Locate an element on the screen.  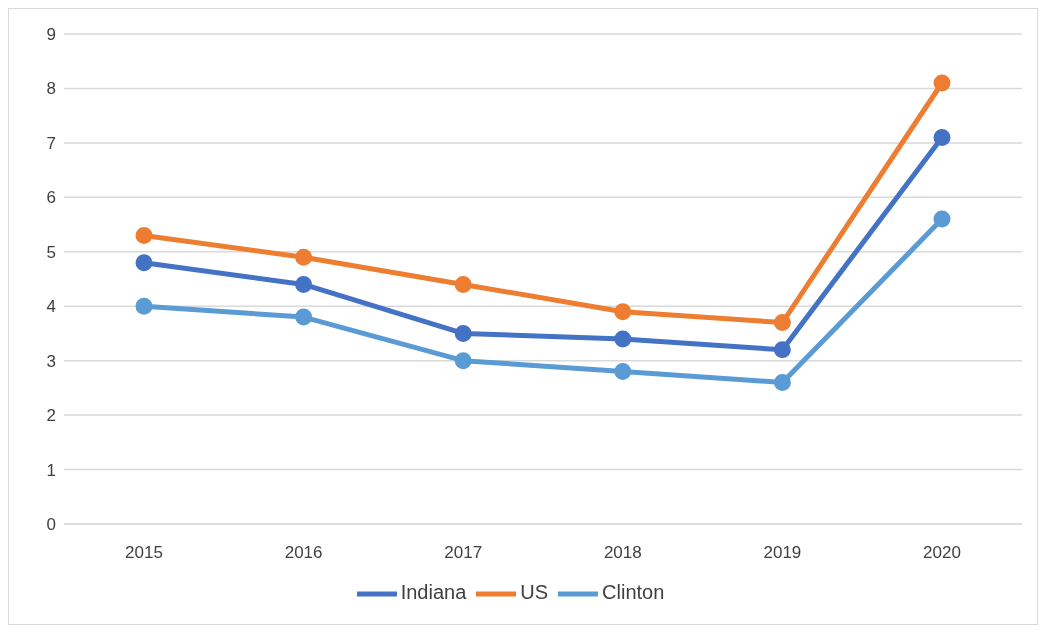
y-tick-label: 7 is located at coordinates (51, 143).